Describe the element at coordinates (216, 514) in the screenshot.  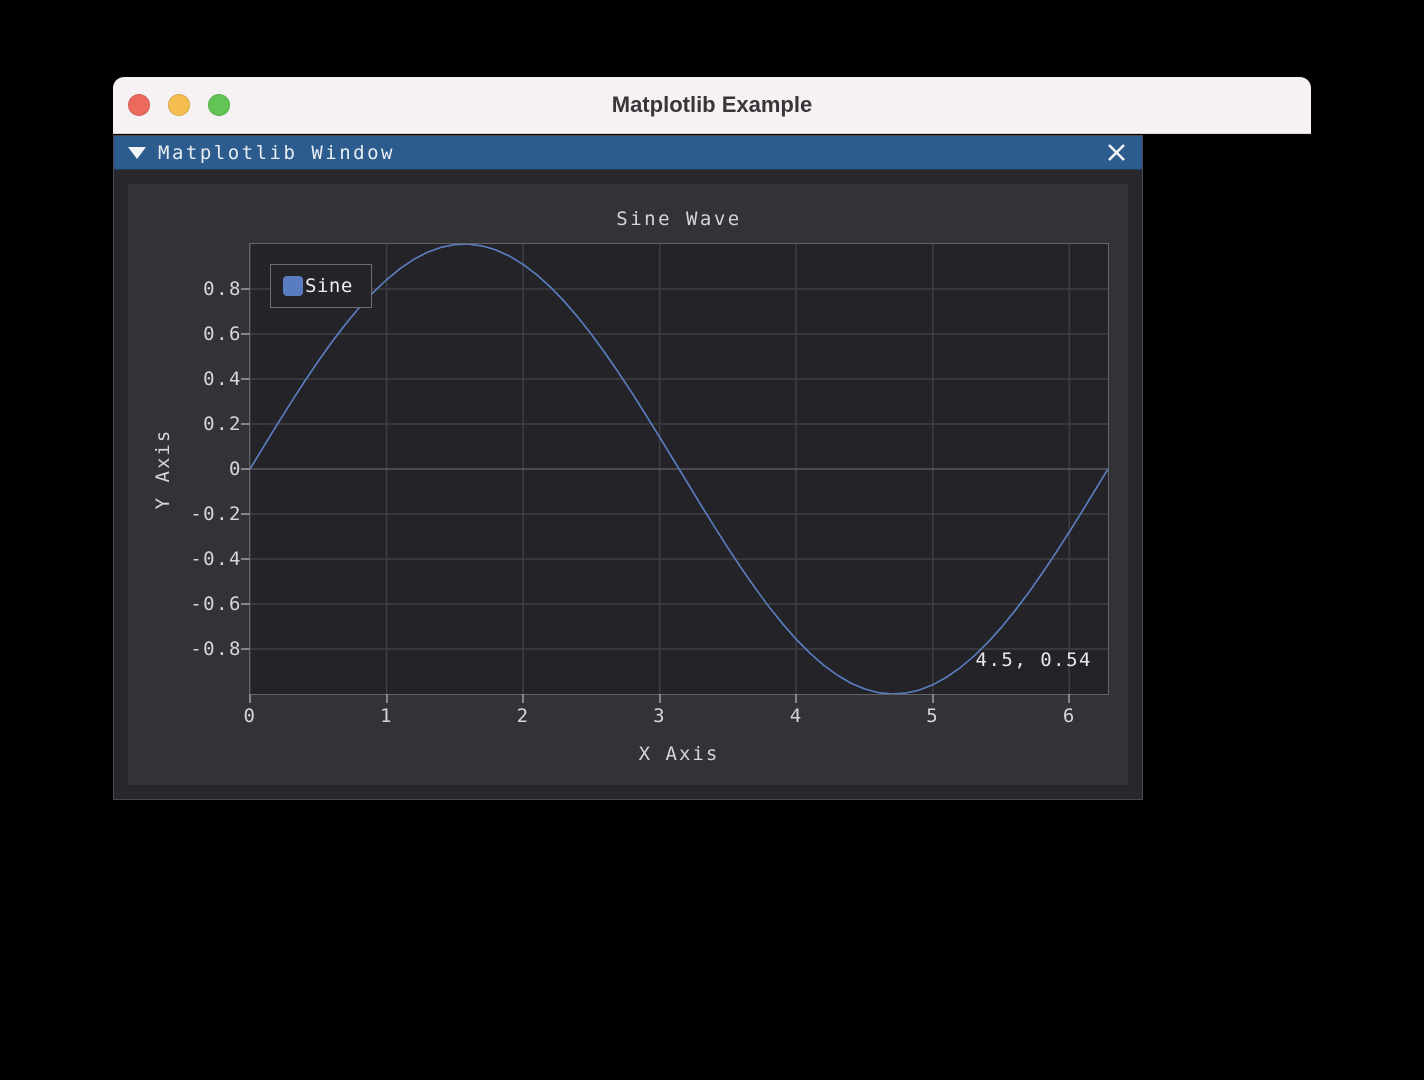
I see `y-tick-label: -0.2` at that location.